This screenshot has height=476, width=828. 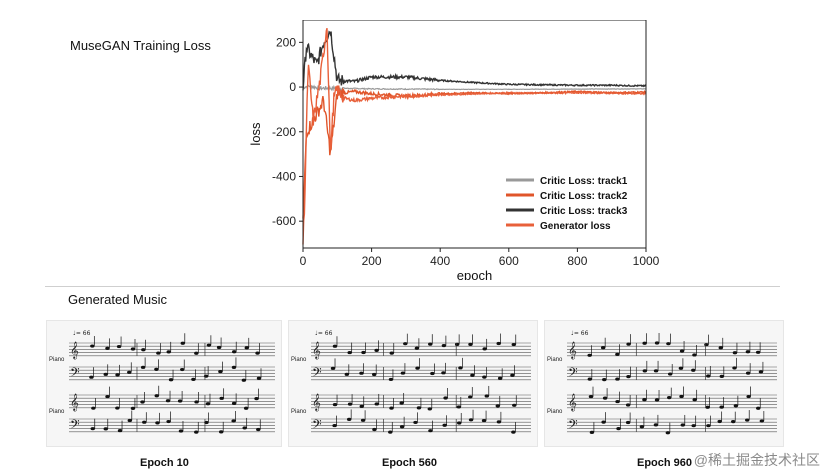 I want to click on legend-label-2: Critic Loss: track2, so click(x=584, y=196).